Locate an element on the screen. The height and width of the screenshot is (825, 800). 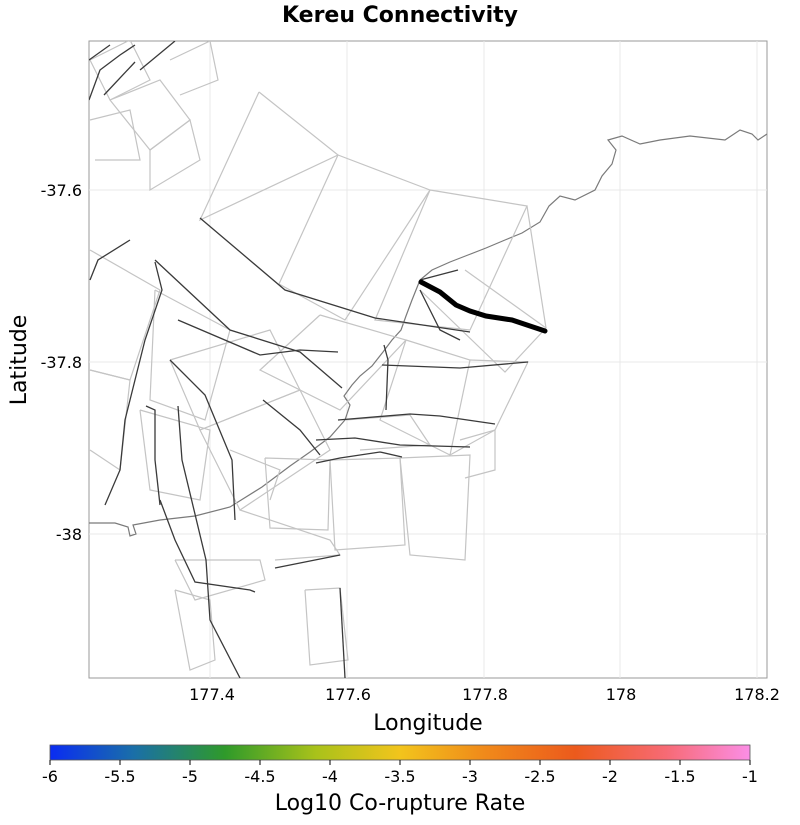
colorbar-title: Log10 Co-rupture Rate is located at coordinates (400, 803).